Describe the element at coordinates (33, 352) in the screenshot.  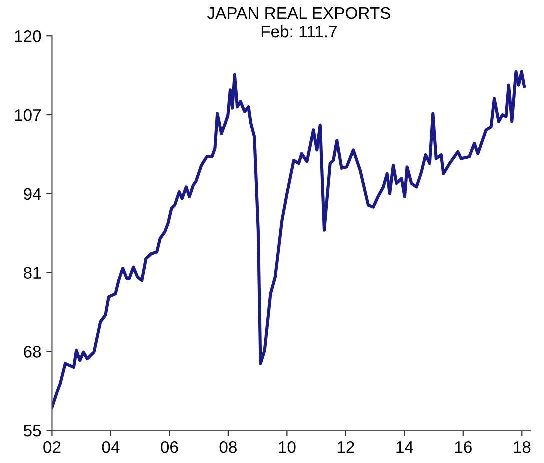
I see `y-tick-label: 68` at that location.